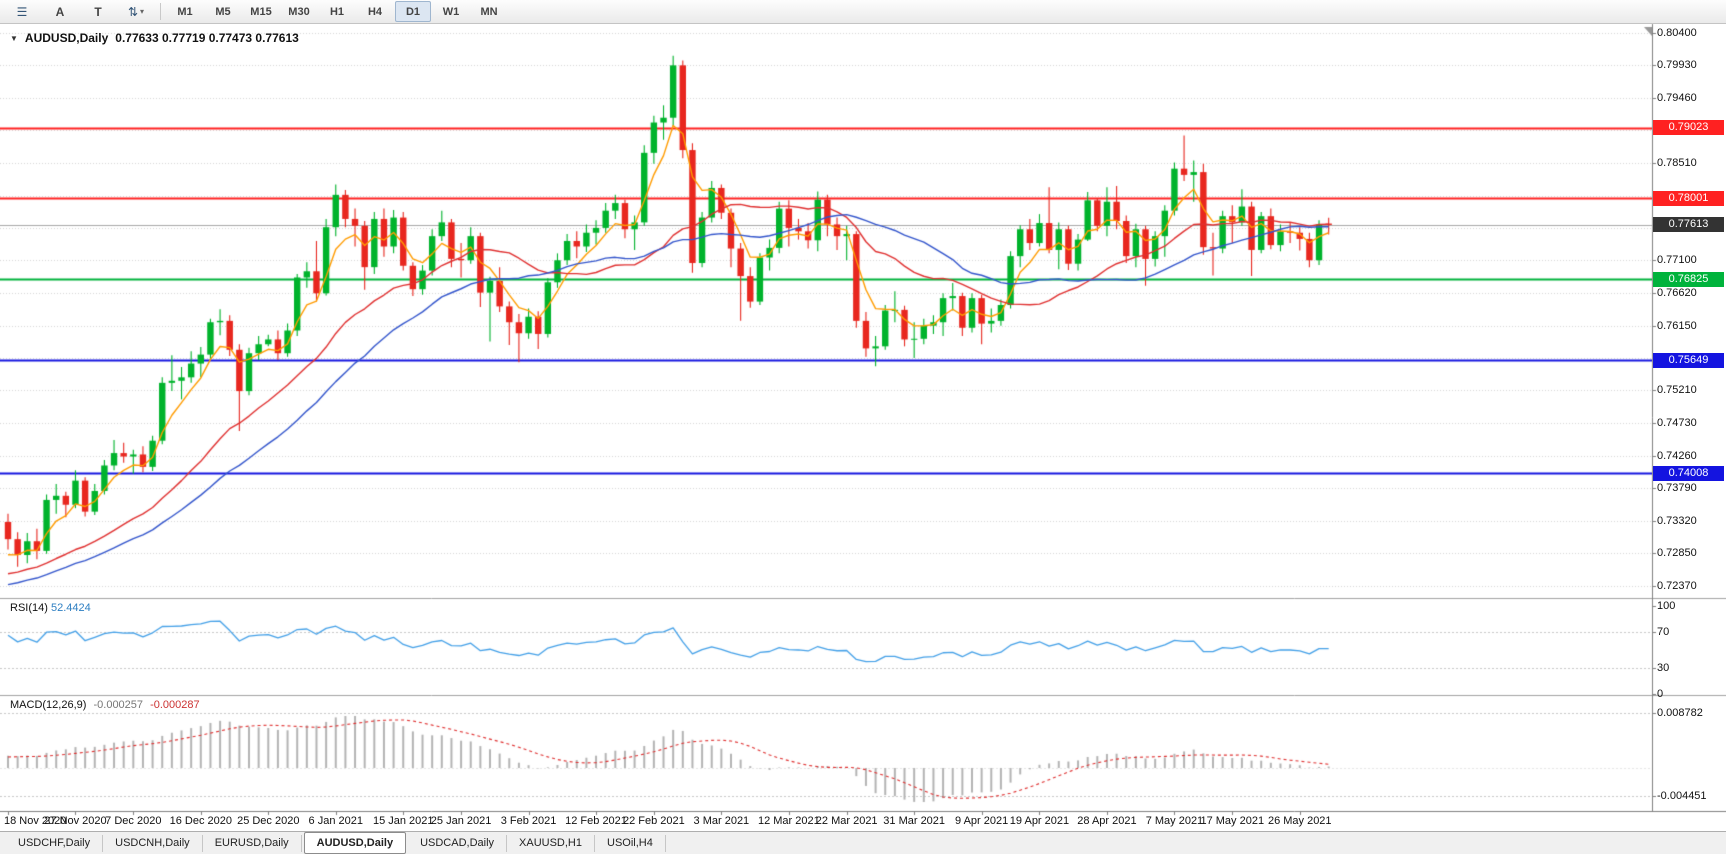 Image resolution: width=1726 pixels, height=854 pixels. I want to click on price-axis-tick: 0.75210, so click(1677, 390).